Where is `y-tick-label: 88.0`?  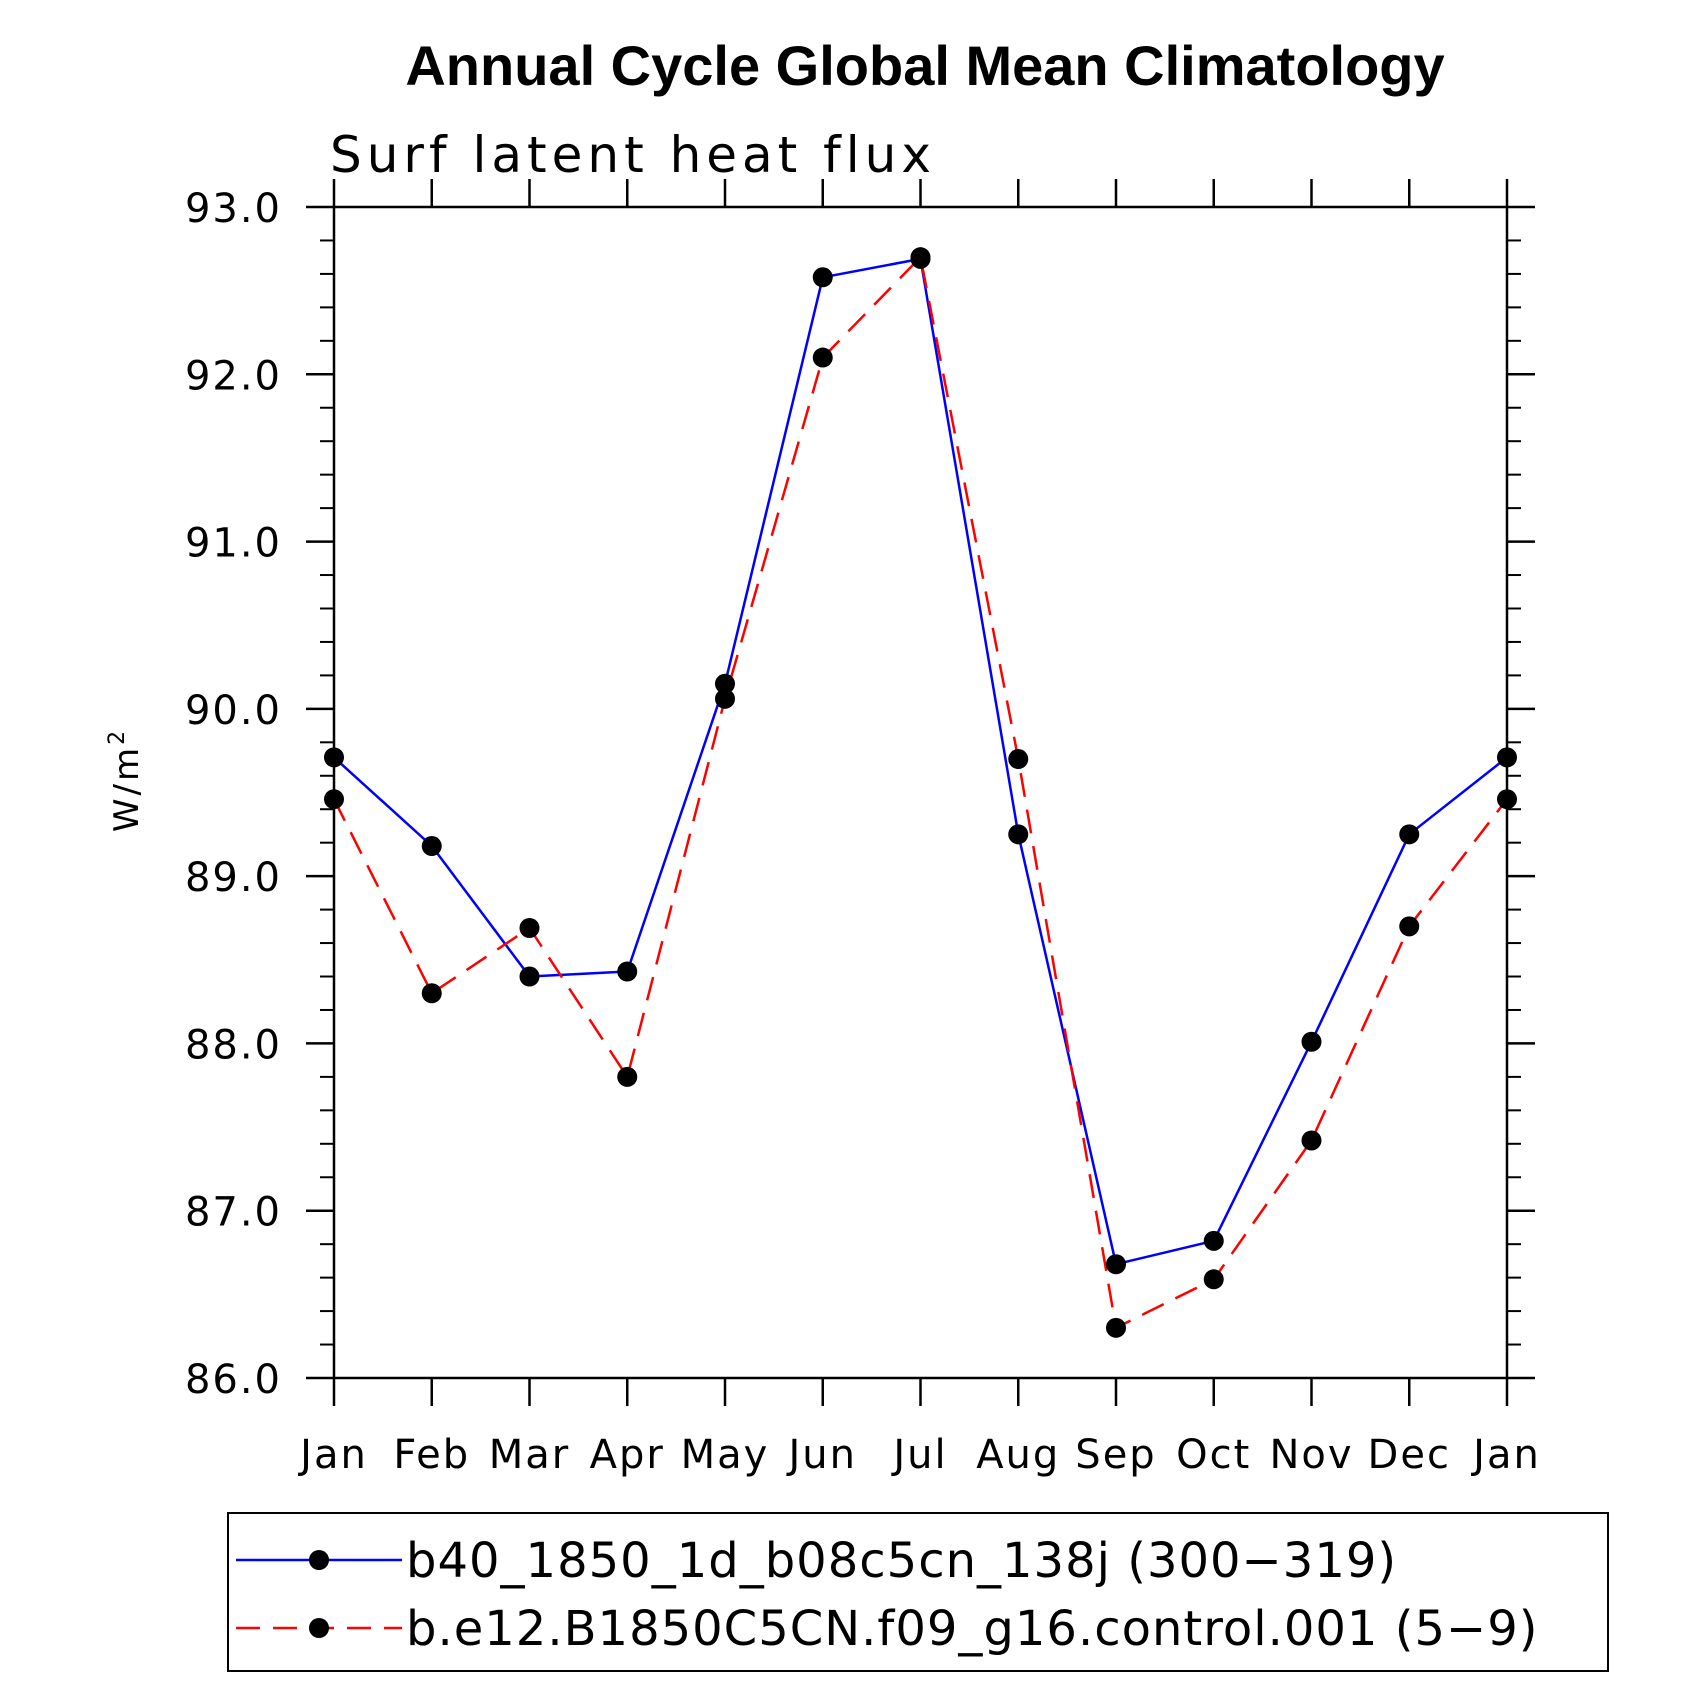
y-tick-label: 88.0 is located at coordinates (233, 1045).